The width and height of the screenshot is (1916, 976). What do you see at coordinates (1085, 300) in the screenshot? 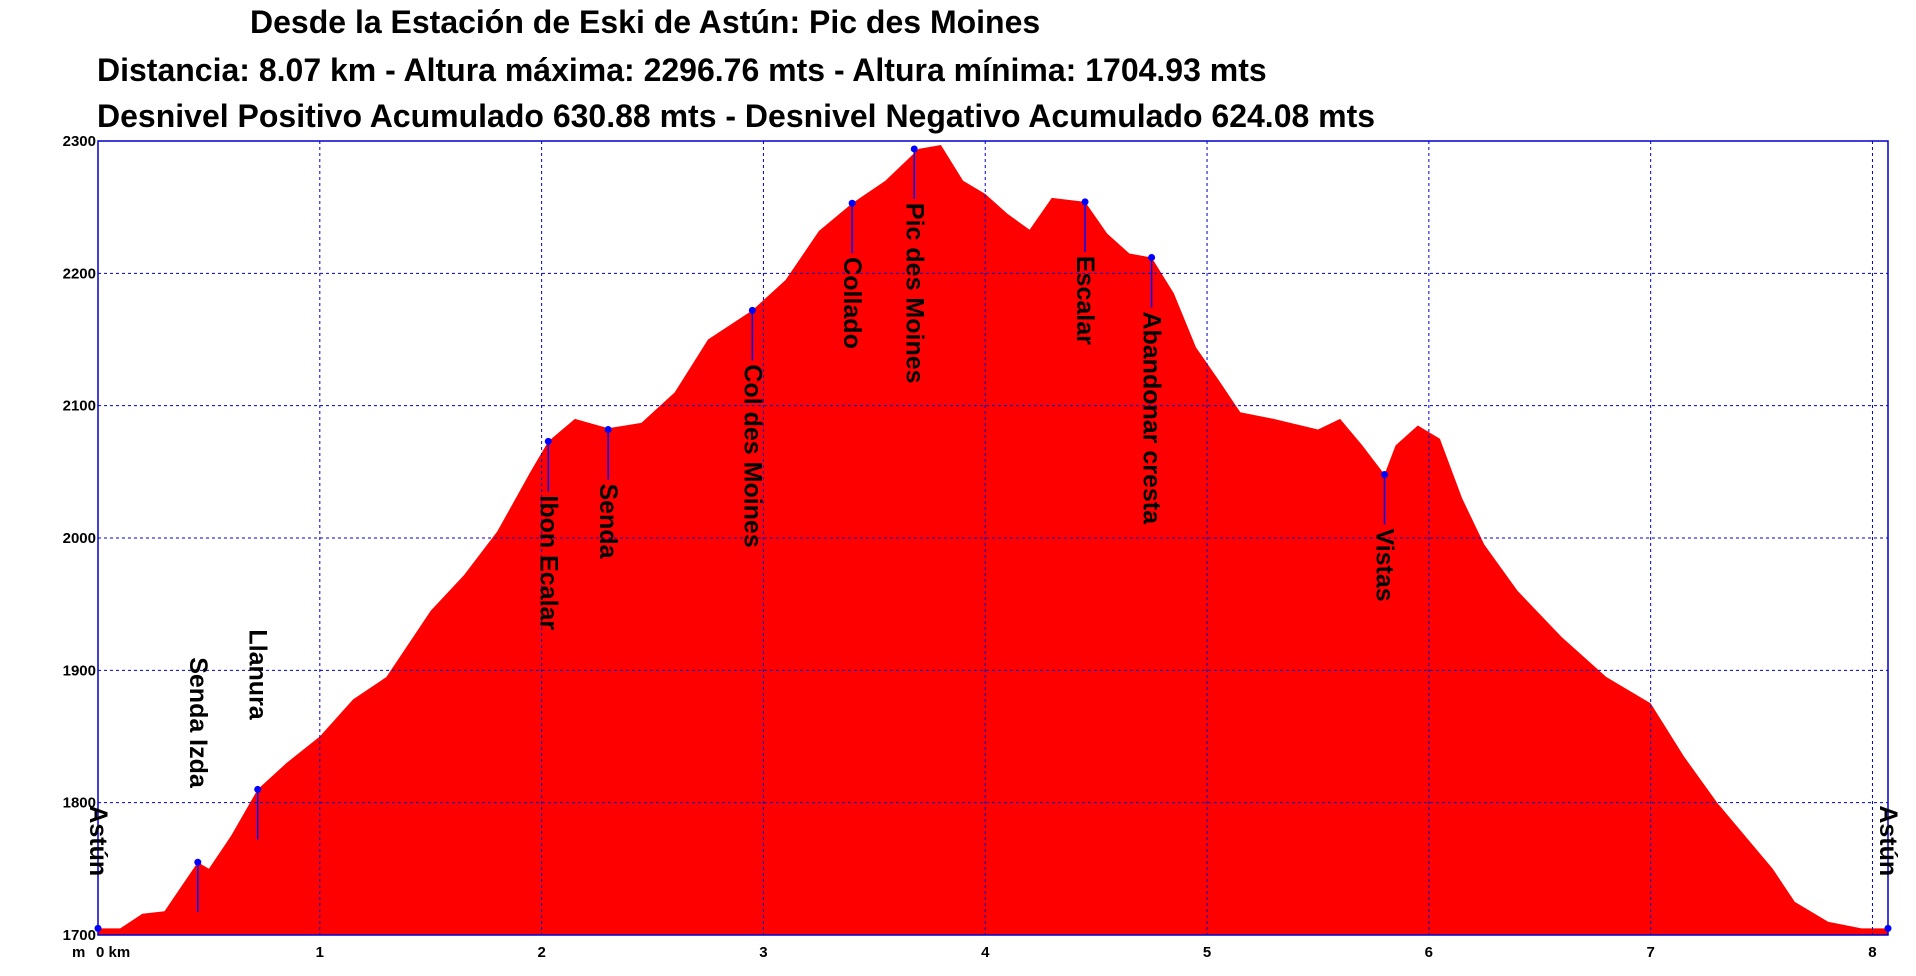
I see `waypoint-label: Escalar` at bounding box center [1085, 300].